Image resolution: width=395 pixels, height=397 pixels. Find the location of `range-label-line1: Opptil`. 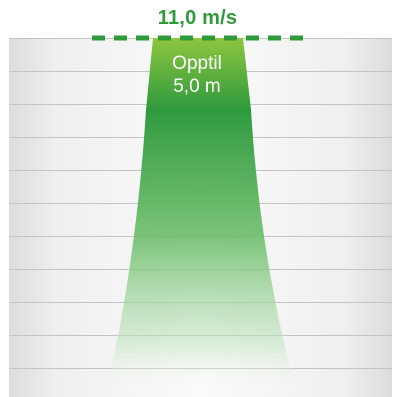

range-label-line1: Opptil is located at coordinates (197, 63).